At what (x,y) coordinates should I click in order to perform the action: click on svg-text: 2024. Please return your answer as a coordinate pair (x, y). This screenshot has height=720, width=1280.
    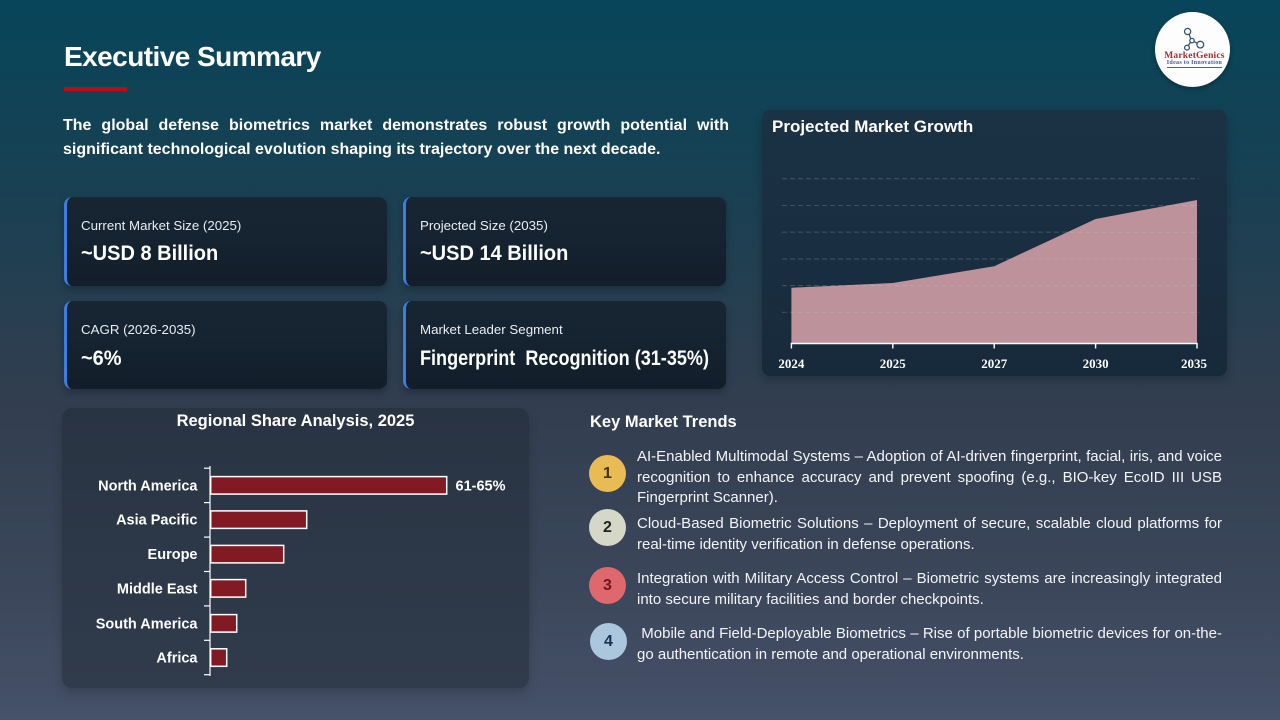
    Looking at the image, I should click on (791, 363).